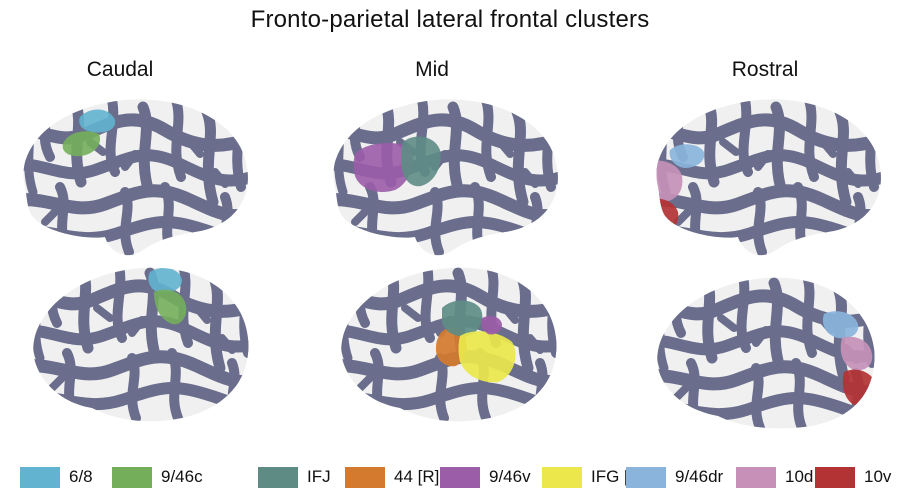 The width and height of the screenshot is (900, 500). I want to click on legend-item-9-46dr: 9/46dr, so click(674, 477).